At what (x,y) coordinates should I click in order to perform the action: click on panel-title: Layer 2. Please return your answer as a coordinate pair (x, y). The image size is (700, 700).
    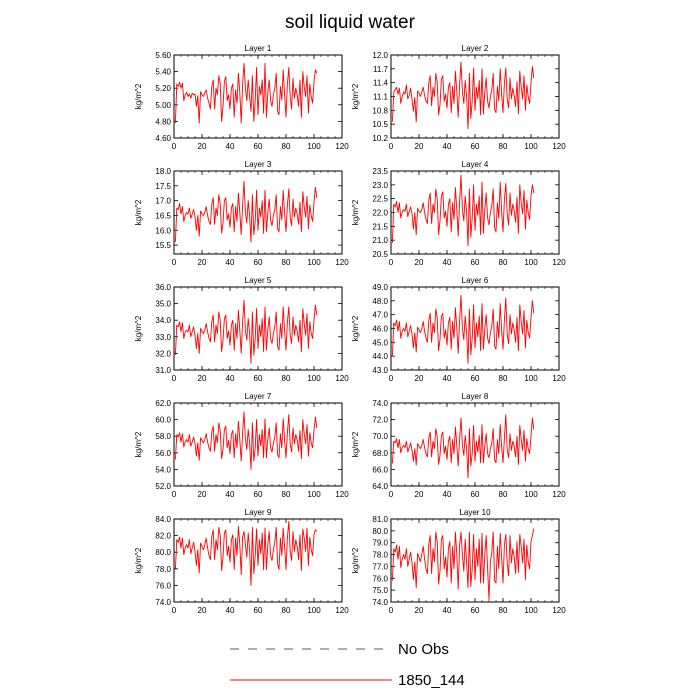
    Looking at the image, I should click on (475, 48).